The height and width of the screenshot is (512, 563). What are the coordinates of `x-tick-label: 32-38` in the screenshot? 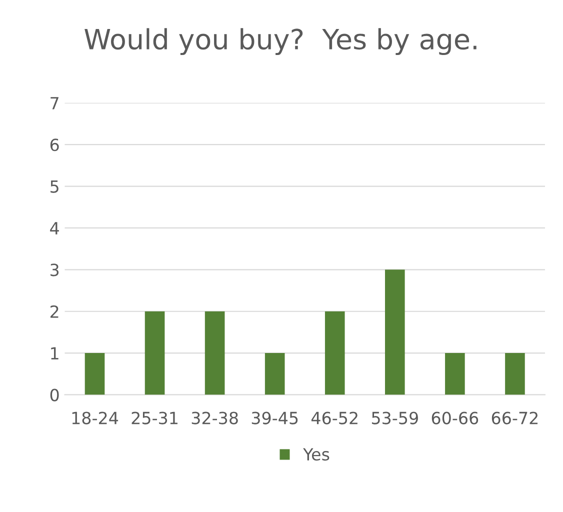 It's located at (215, 418).